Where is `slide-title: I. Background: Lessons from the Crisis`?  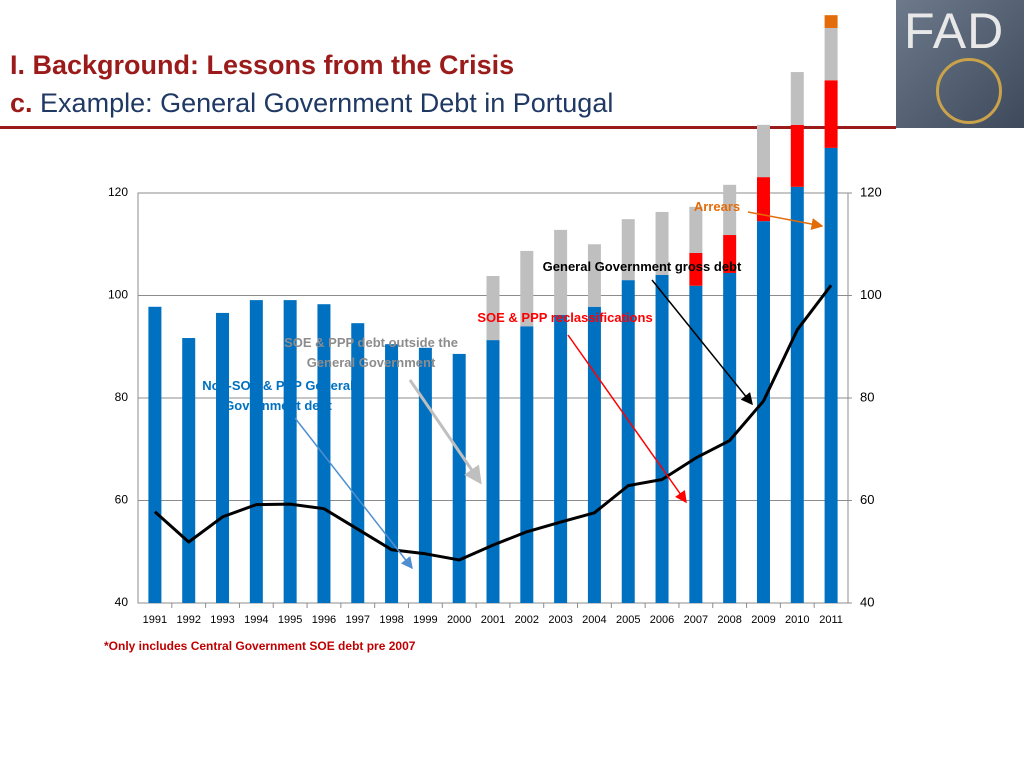
slide-title: I. Background: Lessons from the Crisis is located at coordinates (262, 65).